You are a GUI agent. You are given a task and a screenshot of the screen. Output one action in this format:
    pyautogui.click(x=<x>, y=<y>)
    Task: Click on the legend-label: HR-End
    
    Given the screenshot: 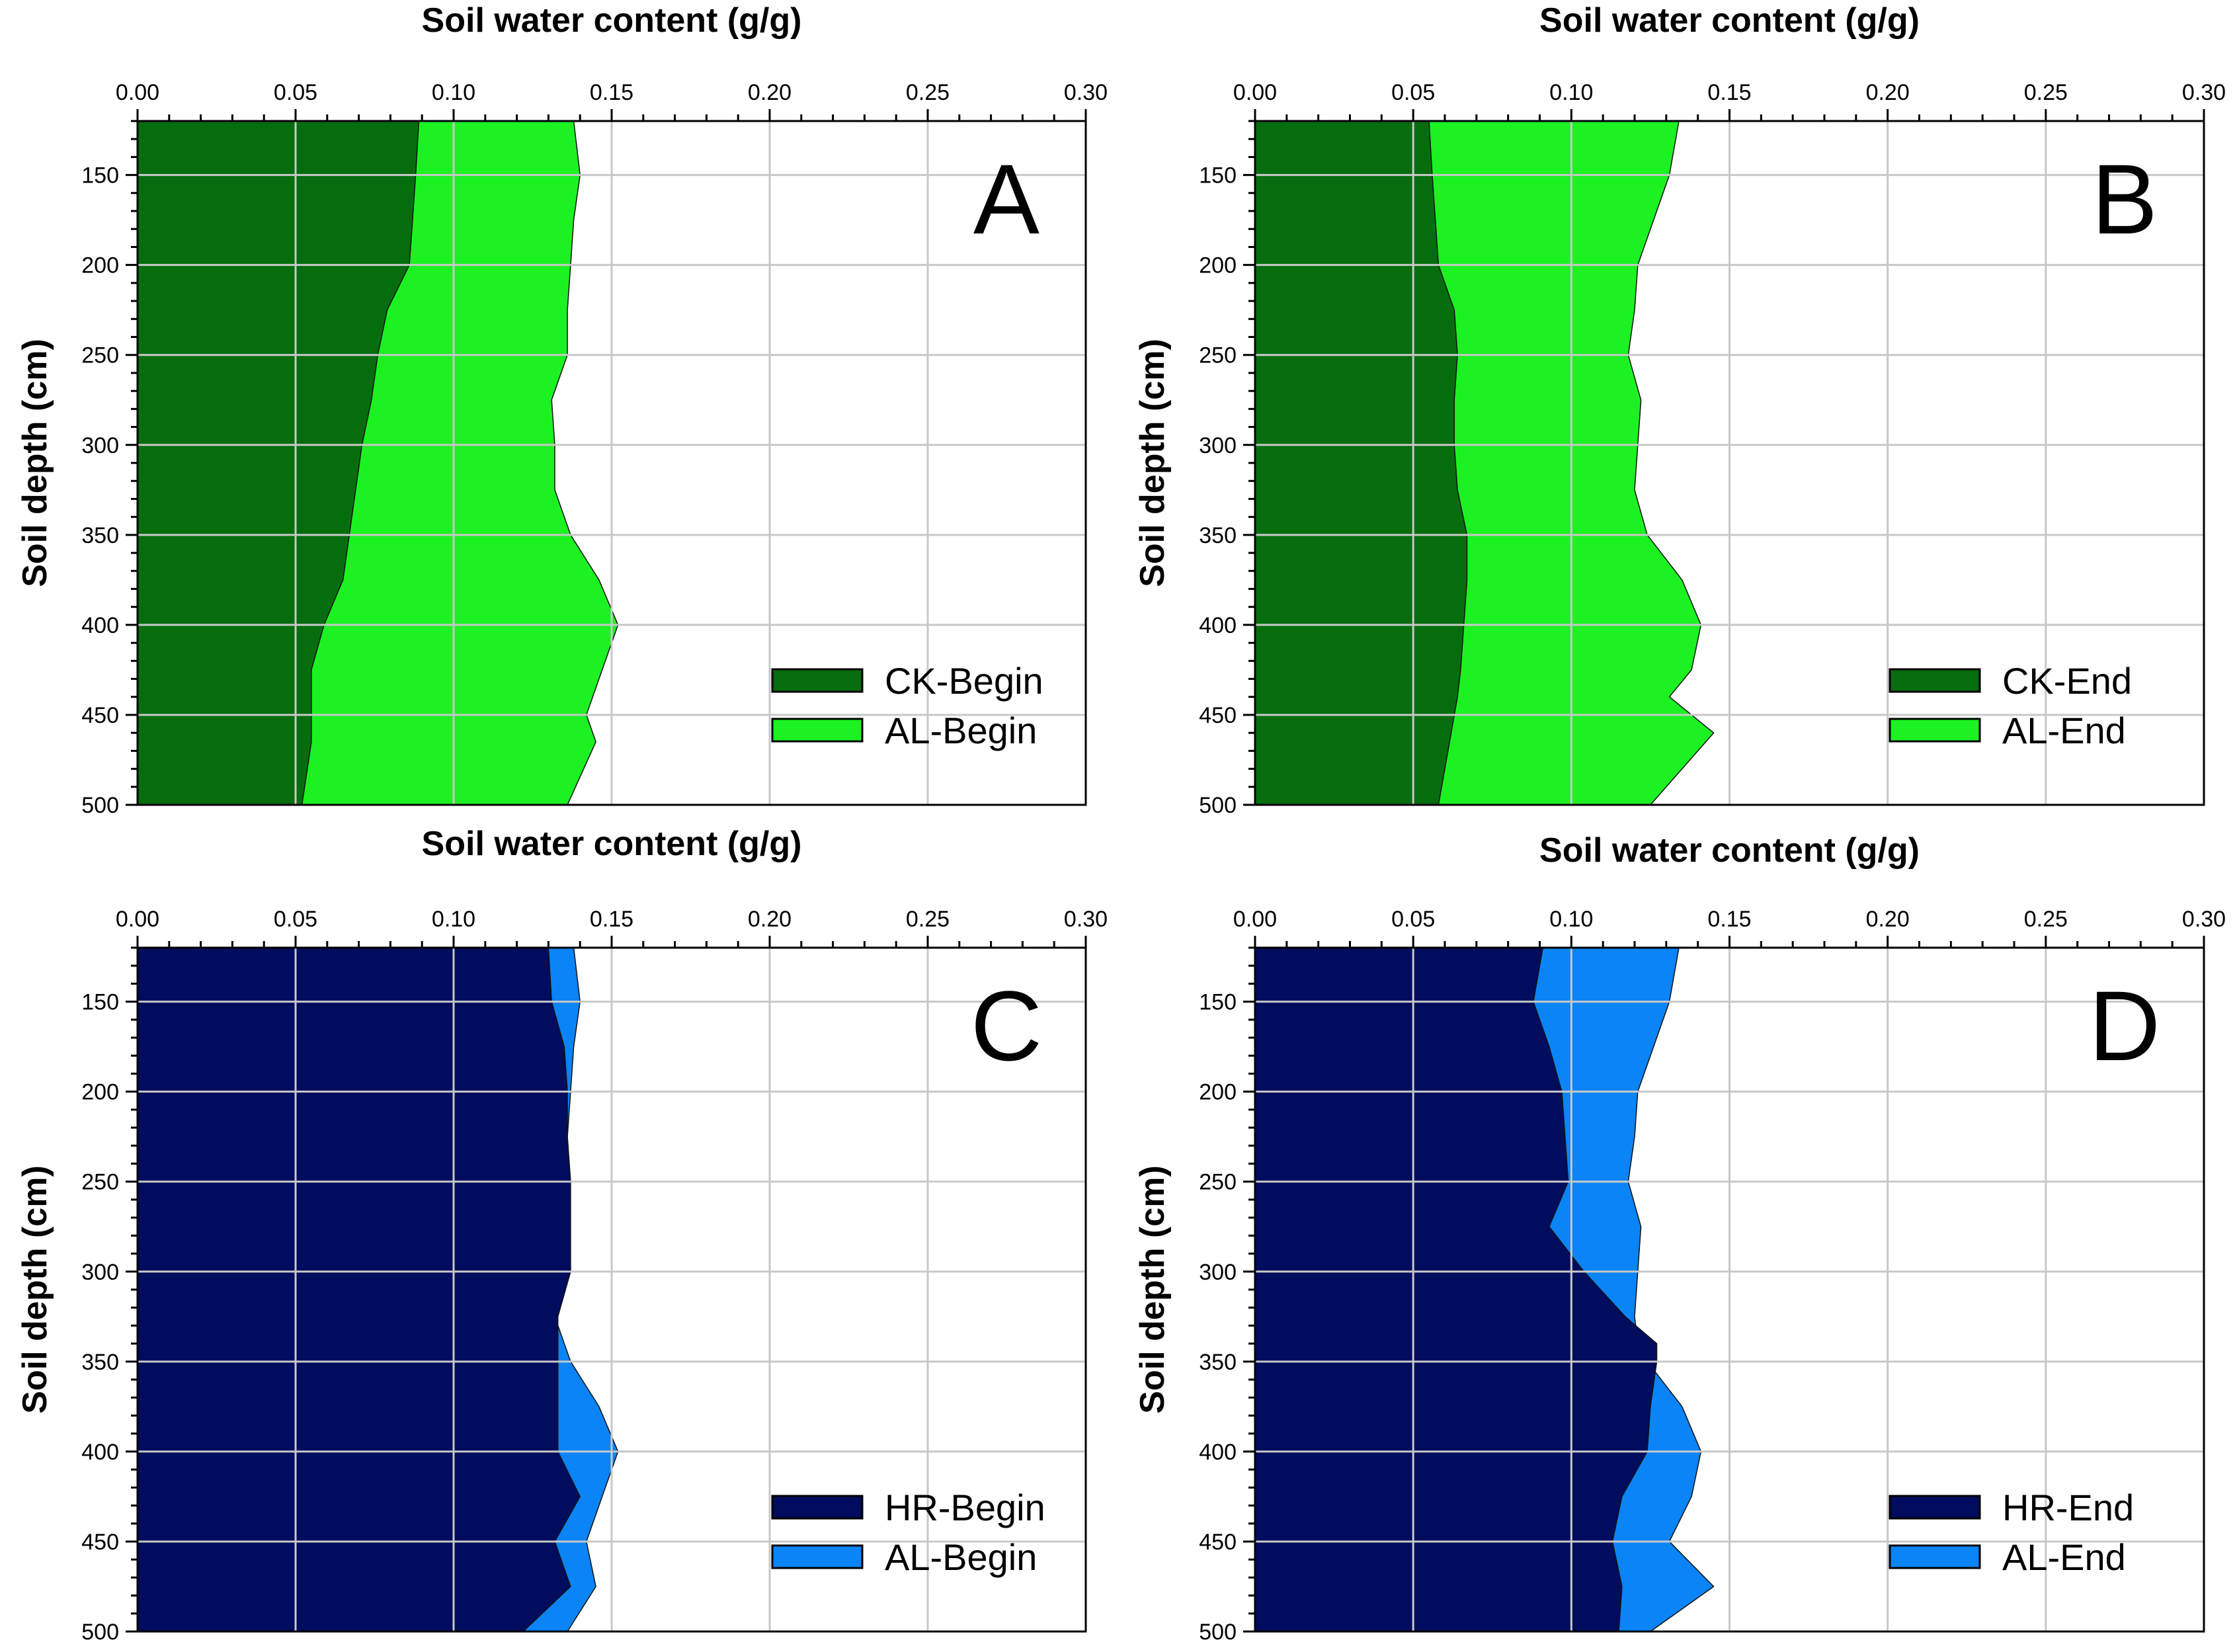 What is the action you would take?
    pyautogui.click(x=2068, y=1507)
    